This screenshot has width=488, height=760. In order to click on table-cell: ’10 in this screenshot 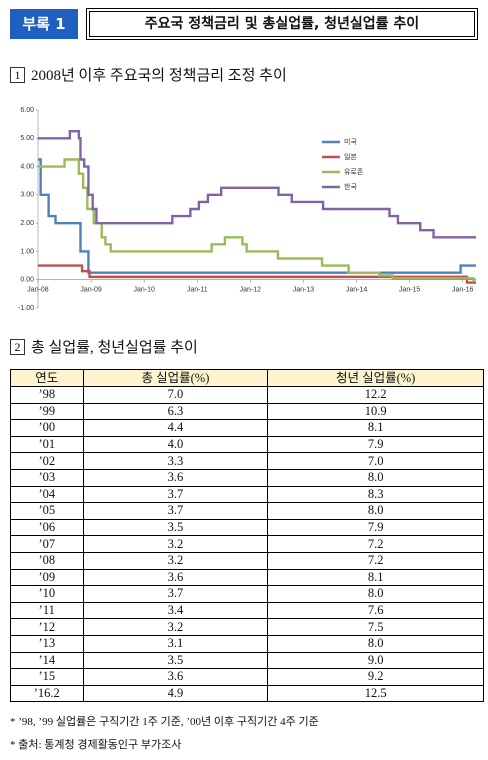, I will do `click(47, 594)`.